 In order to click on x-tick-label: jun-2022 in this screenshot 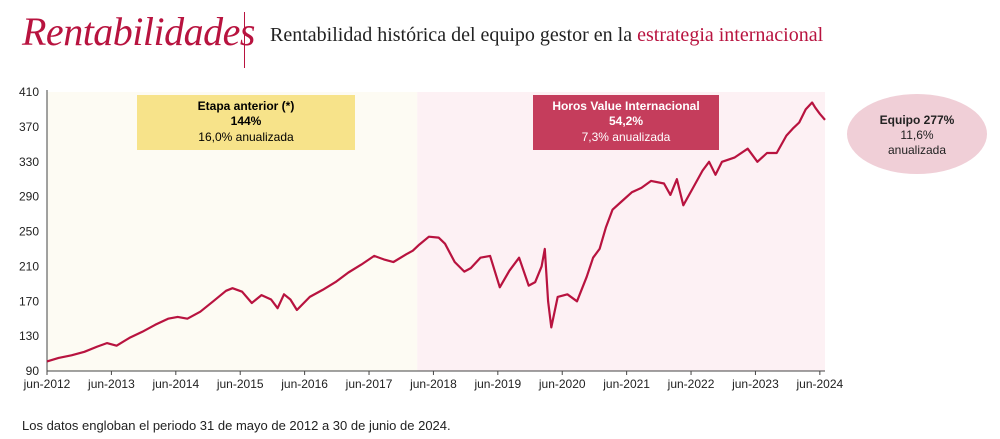, I will do `click(691, 384)`.